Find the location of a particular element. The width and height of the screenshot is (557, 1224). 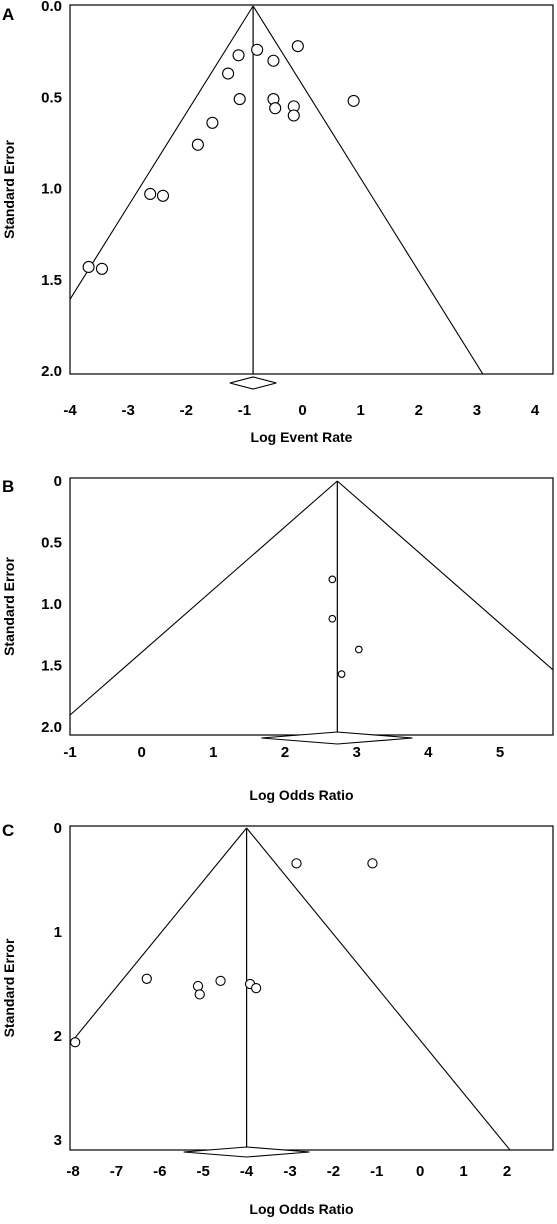

panel-label: B is located at coordinates (8, 486).